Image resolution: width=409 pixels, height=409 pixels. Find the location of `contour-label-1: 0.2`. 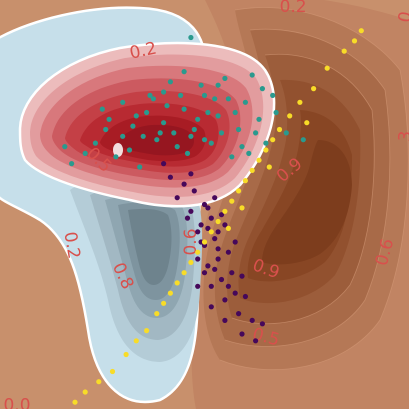

contour-label-1: 0.2 is located at coordinates (293, 8).